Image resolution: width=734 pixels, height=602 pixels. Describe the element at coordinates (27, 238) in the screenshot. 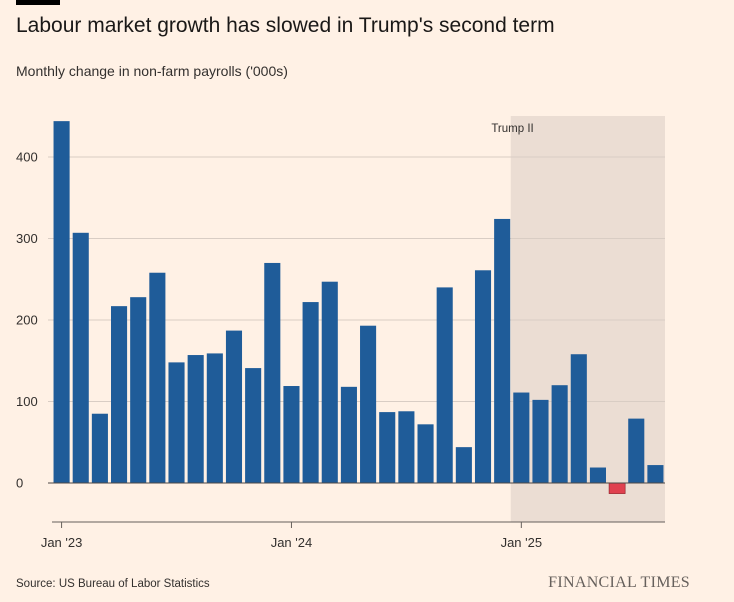

I see `y-tick-label-300: 300` at that location.